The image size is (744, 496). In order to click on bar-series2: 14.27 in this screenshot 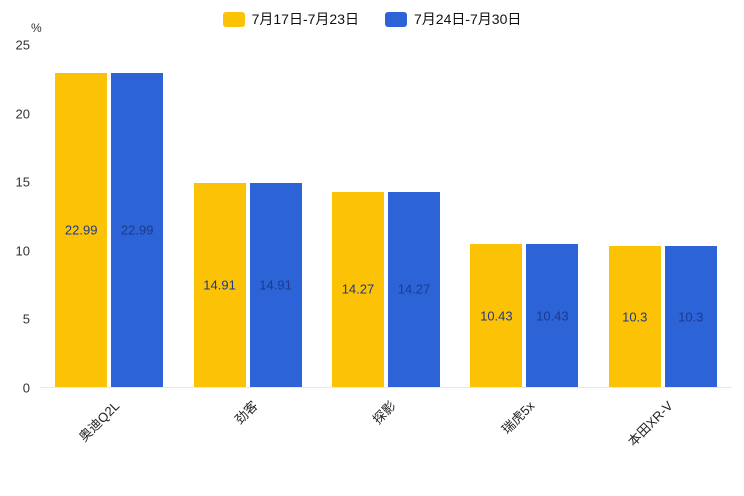, I will do `click(413, 289)`.